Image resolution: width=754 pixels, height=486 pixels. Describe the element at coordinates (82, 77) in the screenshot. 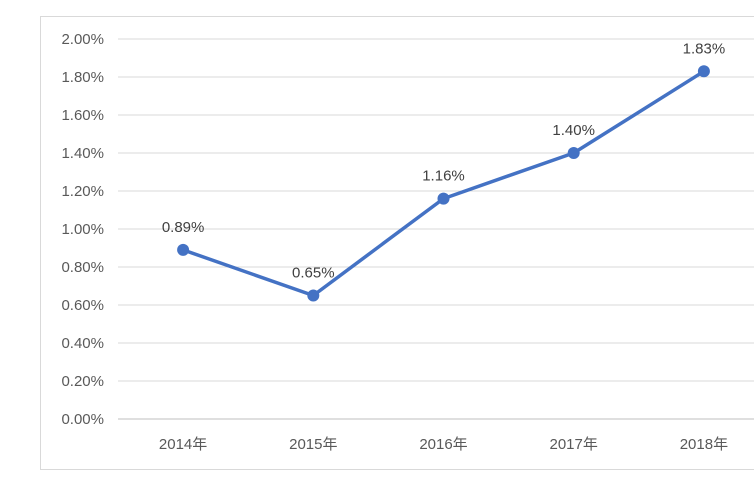

I see `y-axis-tick-label: 1.80%` at that location.